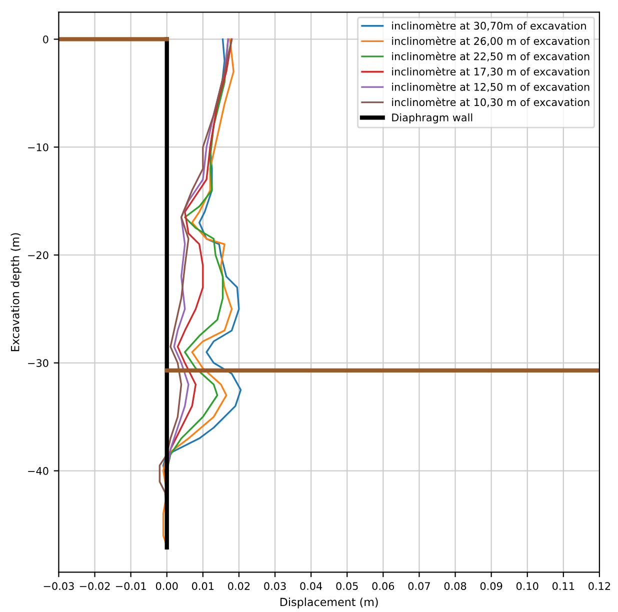  What do you see at coordinates (59, 586) in the screenshot?
I see `x-tick-label: −0.03` at bounding box center [59, 586].